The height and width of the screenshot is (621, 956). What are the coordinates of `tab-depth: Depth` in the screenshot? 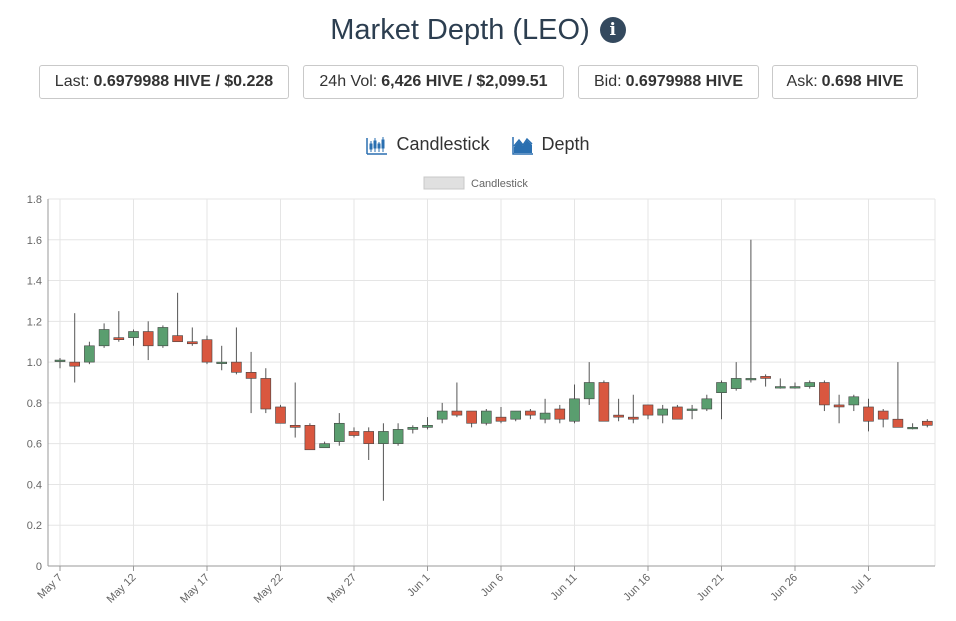 It's located at (550, 144).